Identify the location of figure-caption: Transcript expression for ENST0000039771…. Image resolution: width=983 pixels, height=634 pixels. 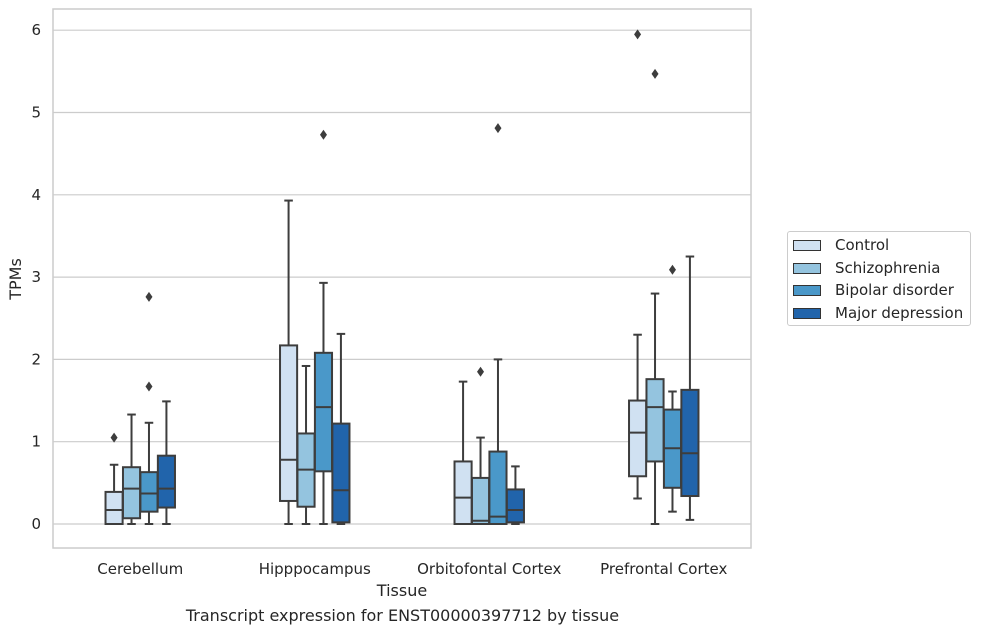
(402, 615).